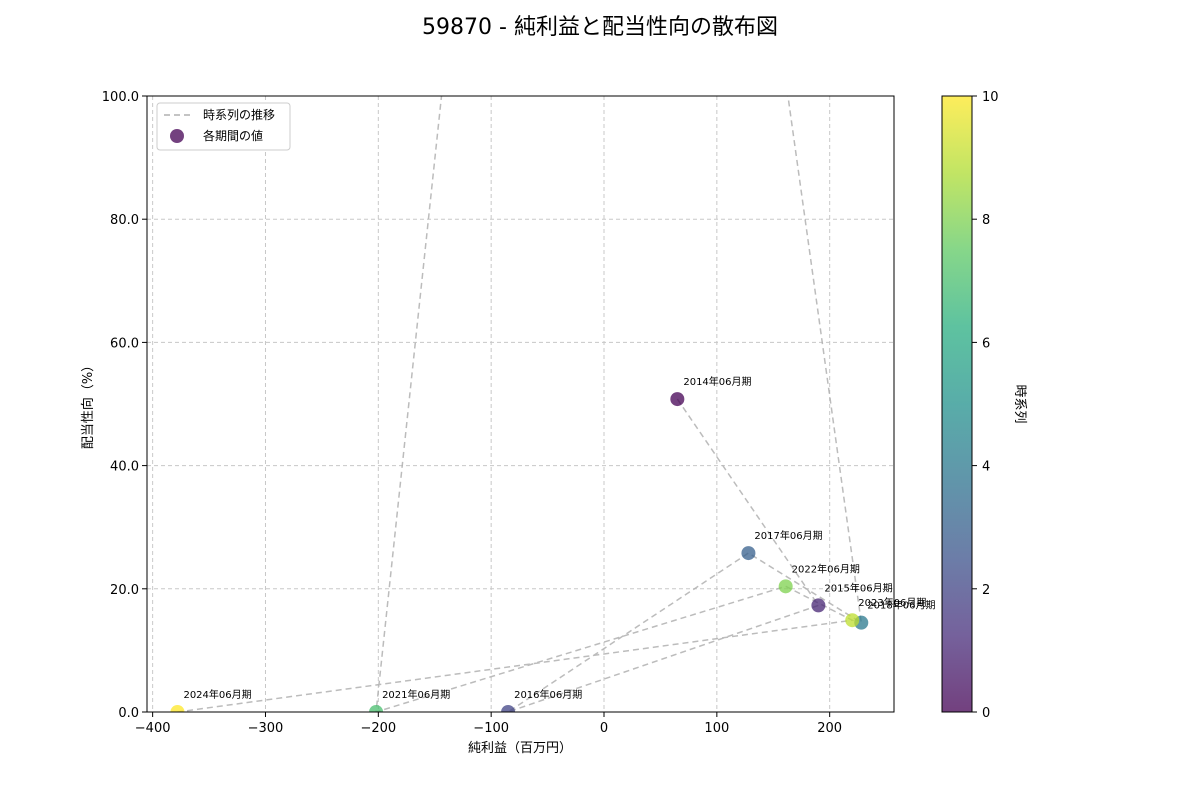 This screenshot has width=1200, height=800. Describe the element at coordinates (986, 343) in the screenshot. I see `colorbar-tick-label: 6` at that location.